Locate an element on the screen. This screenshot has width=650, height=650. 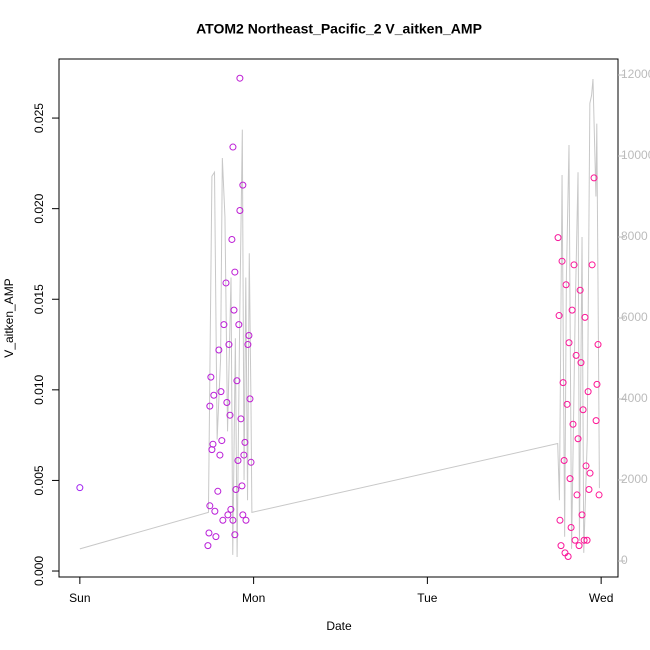
y-axis-label: V_aitken_AMP is located at coordinates (9, 317).